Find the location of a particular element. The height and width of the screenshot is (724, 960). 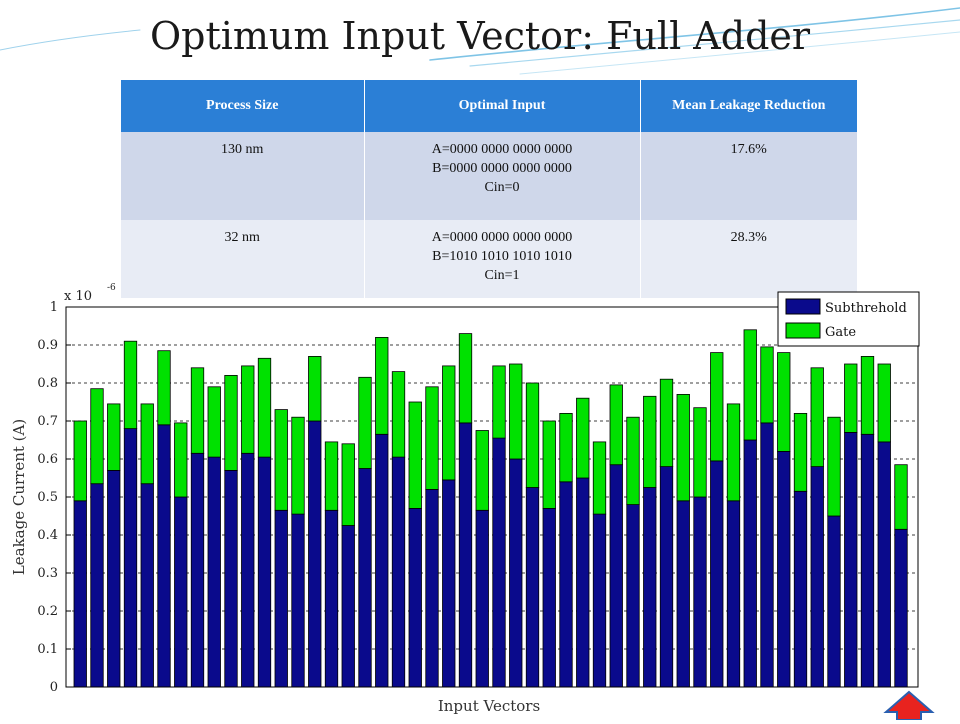

y-tick-label: 0.2 is located at coordinates (47, 611).